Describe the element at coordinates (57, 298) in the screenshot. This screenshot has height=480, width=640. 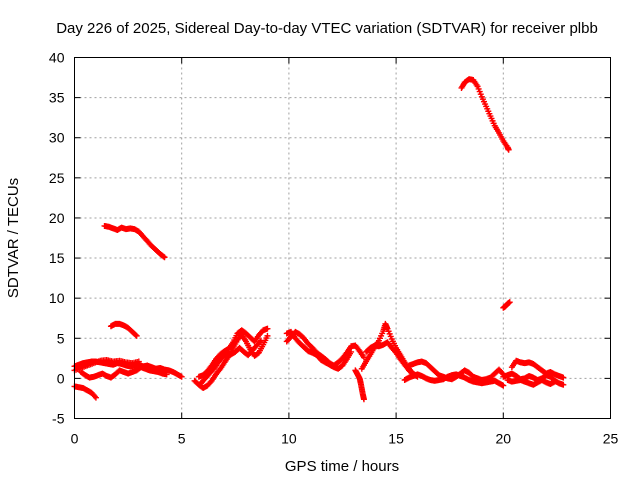
I see `y-tick-label: 10` at that location.